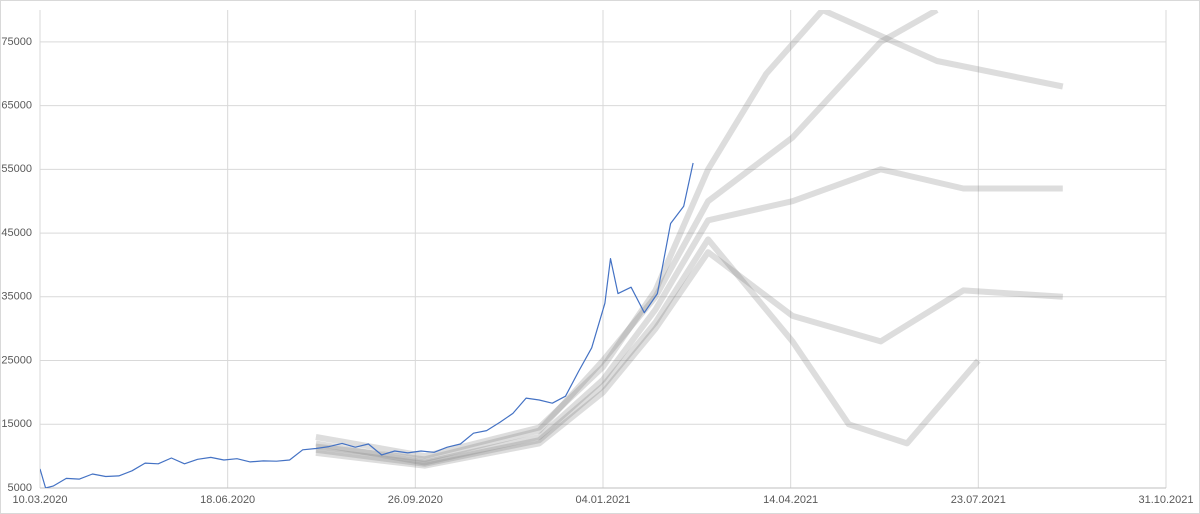 The height and width of the screenshot is (514, 1200). What do you see at coordinates (978, 500) in the screenshot?
I see `x-tick-label: 23.07.2021` at bounding box center [978, 500].